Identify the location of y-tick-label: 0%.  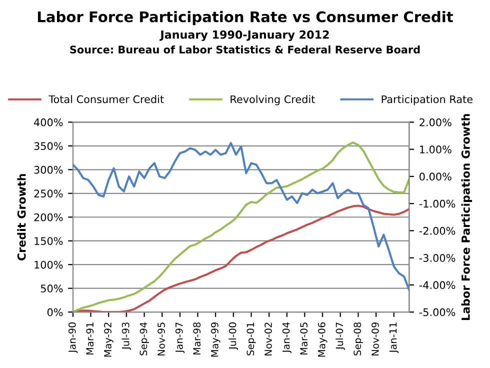
(55, 312).